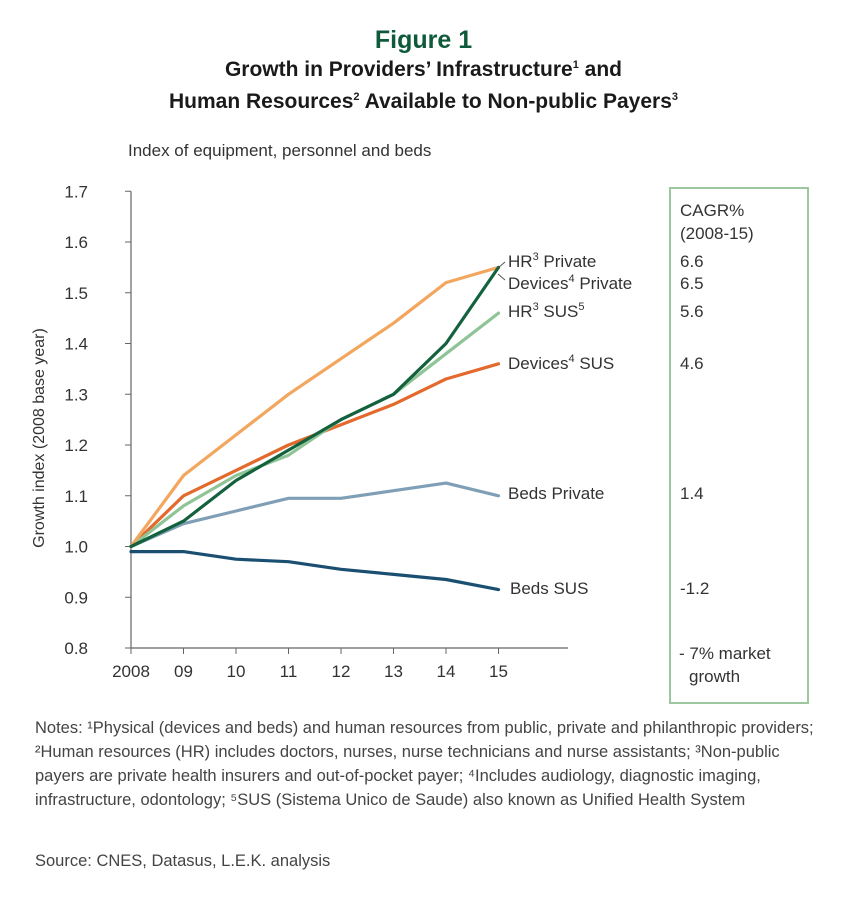 This screenshot has height=900, width=847. What do you see at coordinates (289, 671) in the screenshot?
I see `x-tick-label: 11` at bounding box center [289, 671].